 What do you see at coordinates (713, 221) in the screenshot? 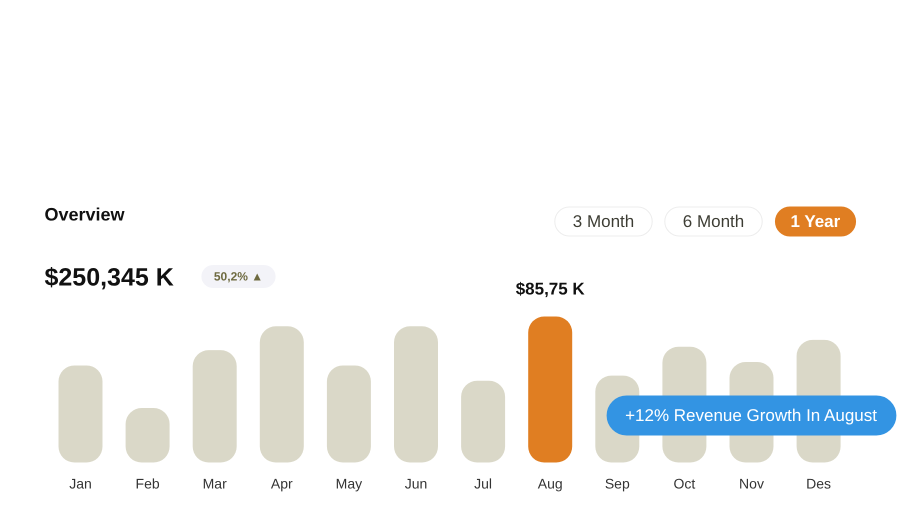
I see `text: 6 Month` at bounding box center [713, 221].